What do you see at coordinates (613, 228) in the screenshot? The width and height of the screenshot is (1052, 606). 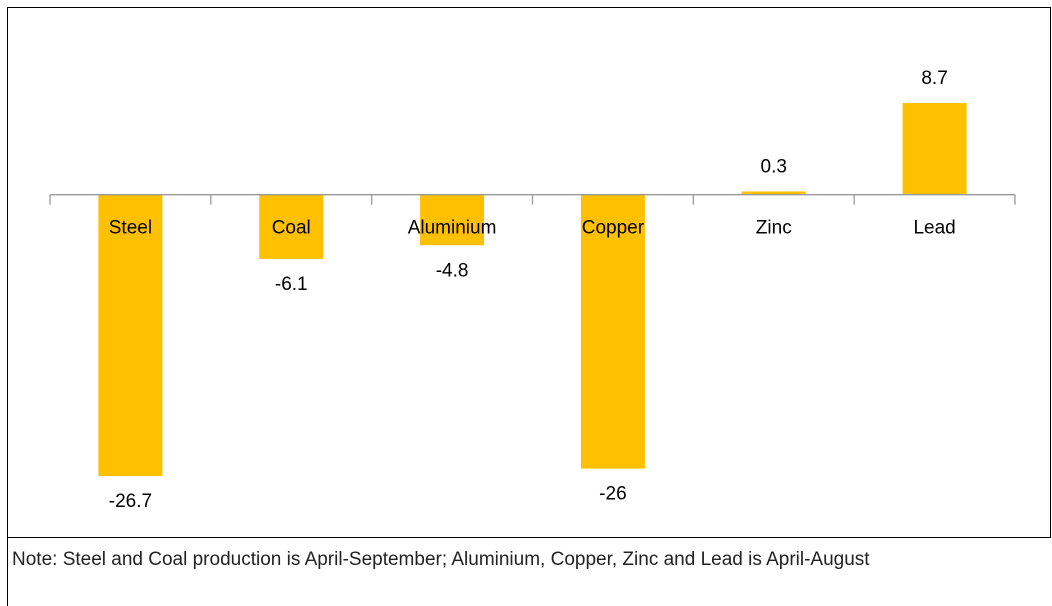 I see `x-tick-label: Copper` at bounding box center [613, 228].